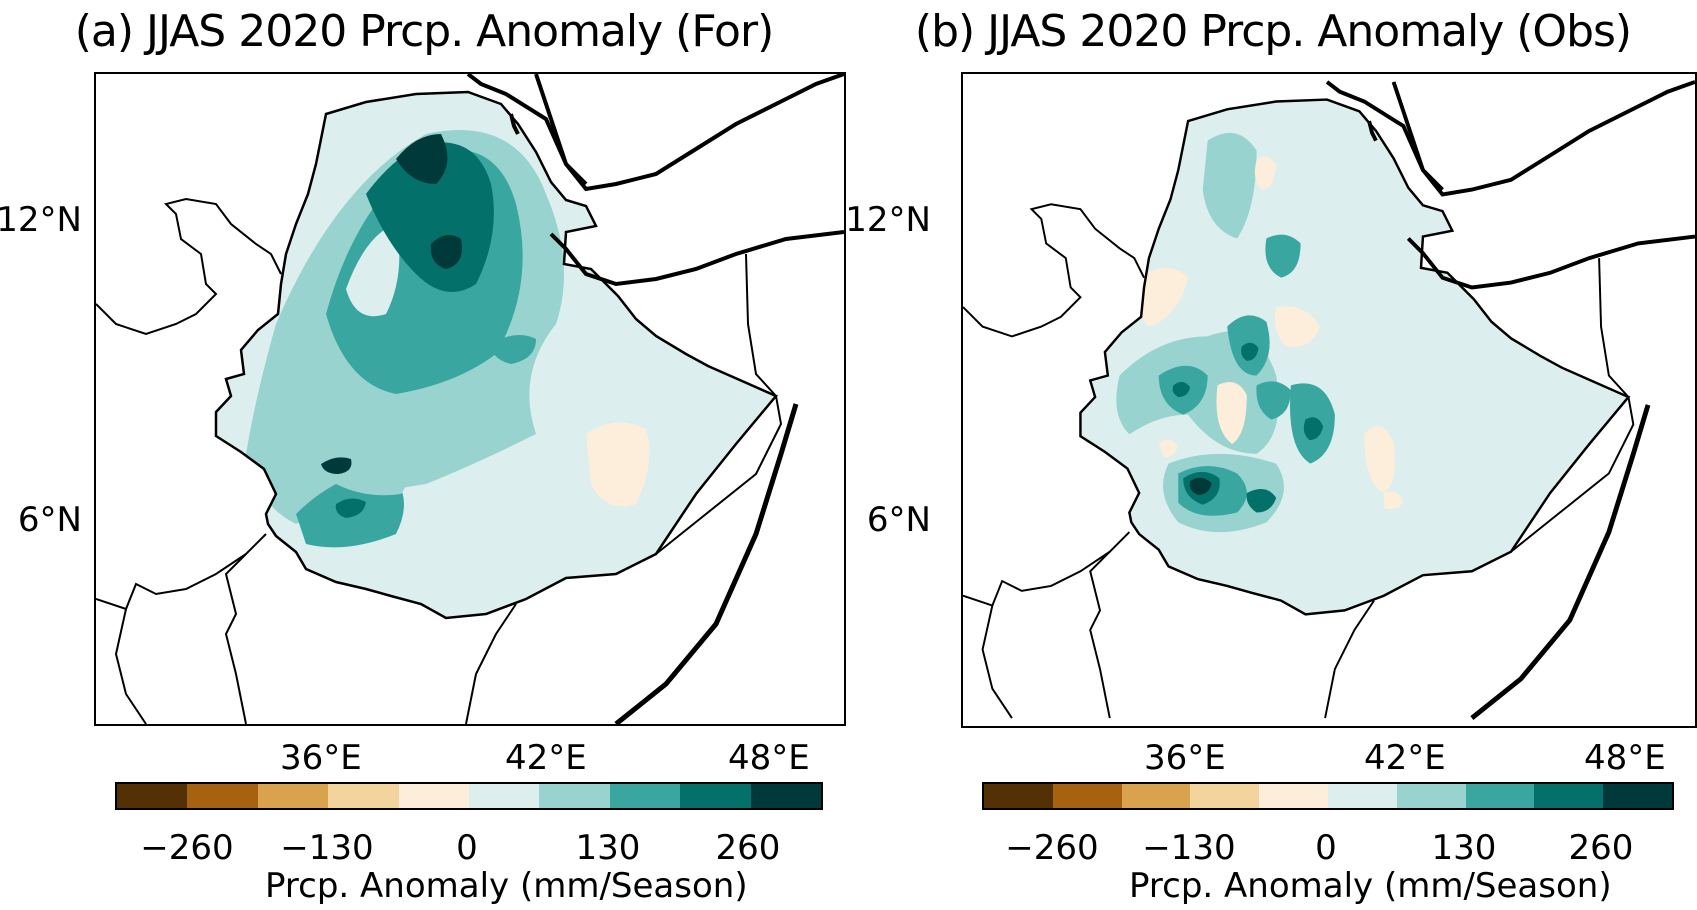 The width and height of the screenshot is (1697, 910). Describe the element at coordinates (1273, 31) in the screenshot. I see `panel-title: (b) JJAS 2020 Prcp. Anomaly (Obs)` at that location.